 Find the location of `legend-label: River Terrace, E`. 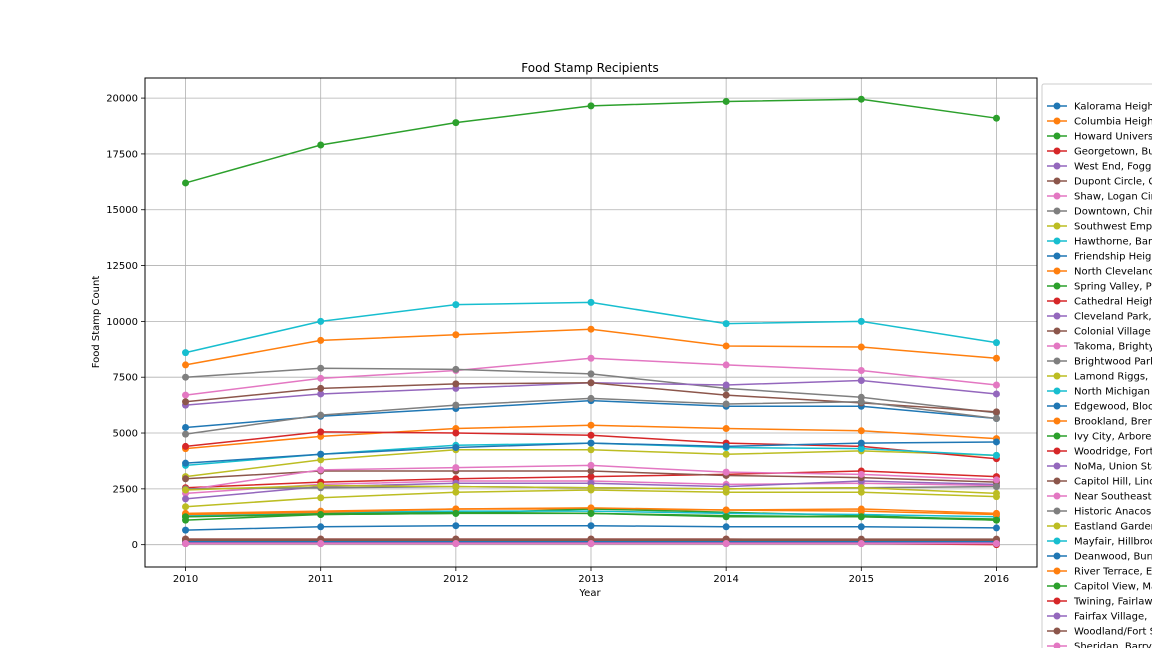

legend-label: River Terrace, E is located at coordinates (1113, 572).